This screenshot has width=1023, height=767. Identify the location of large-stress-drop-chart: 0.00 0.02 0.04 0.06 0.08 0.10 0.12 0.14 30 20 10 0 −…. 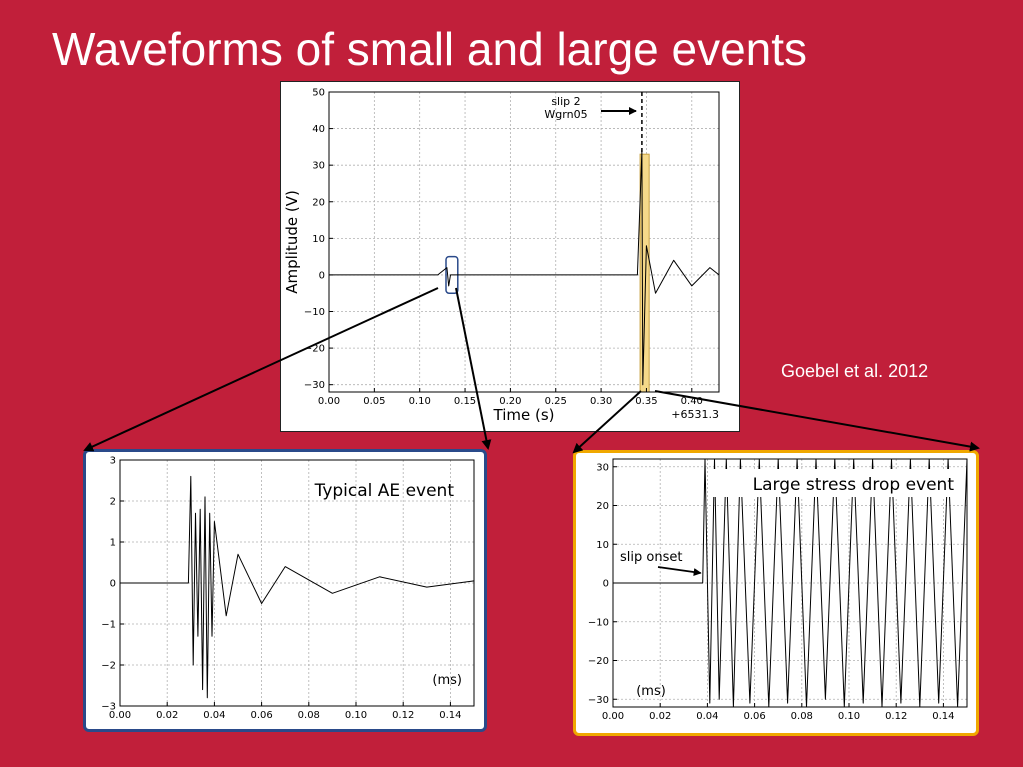
(778, 590).